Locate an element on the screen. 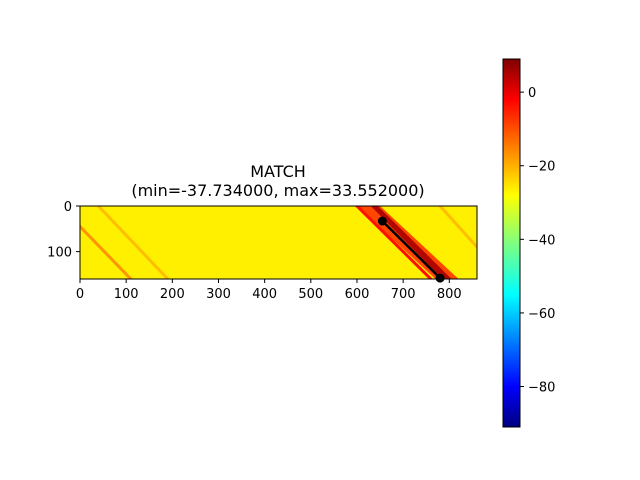 The width and height of the screenshot is (640, 480). x-axis: 0 100 200 300 400 500 600 700 800 is located at coordinates (269, 290).